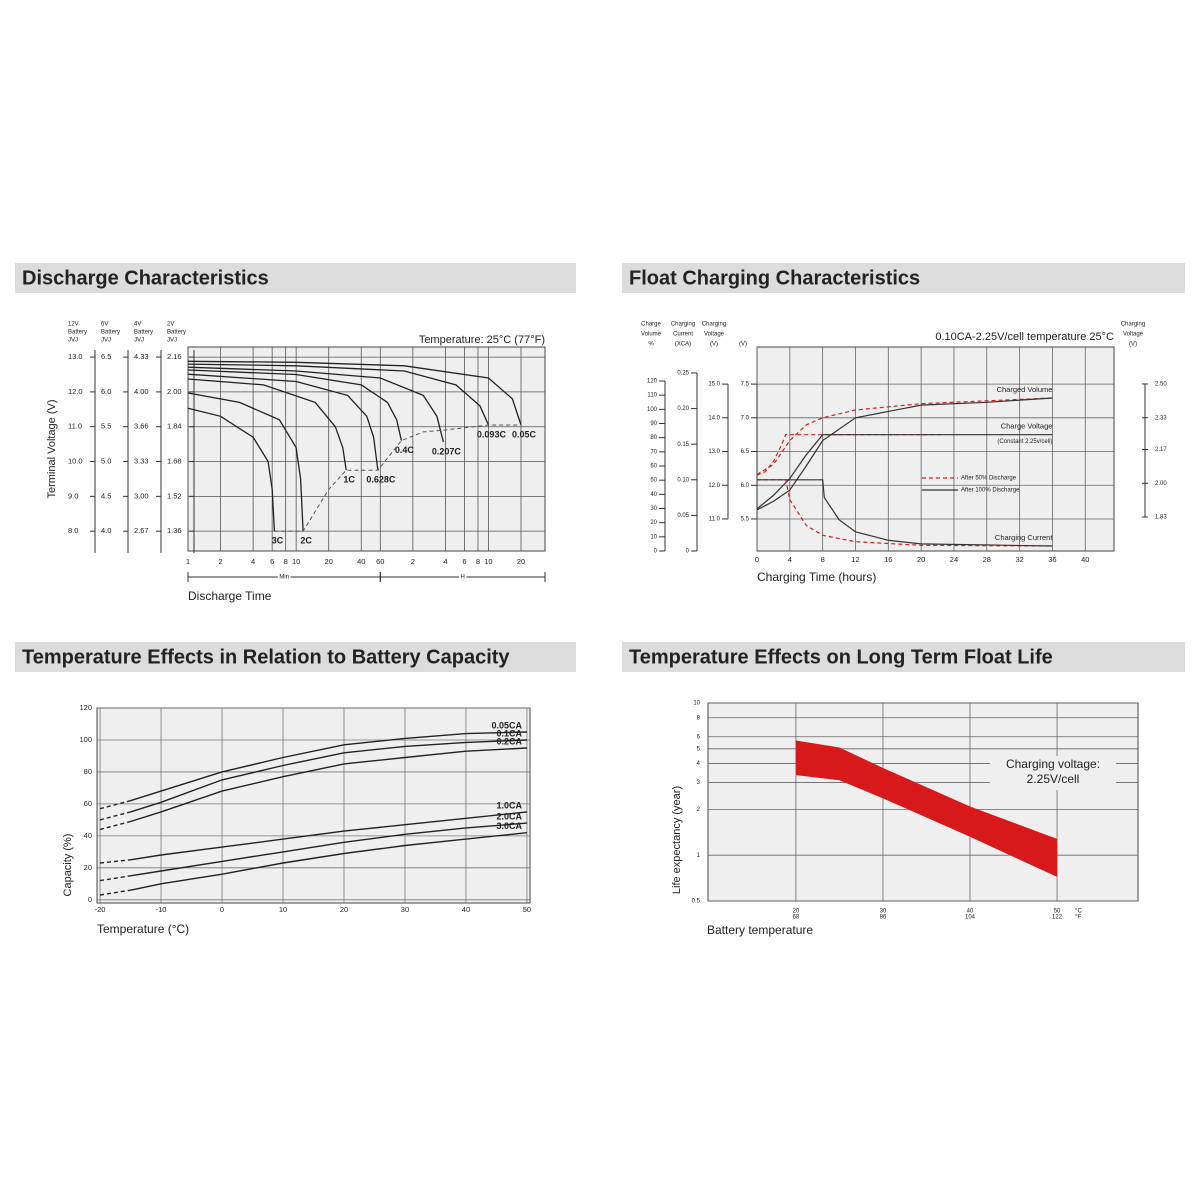 This screenshot has height=1200, width=1200. What do you see at coordinates (714, 345) in the screenshot?
I see `scale-header: (V)` at bounding box center [714, 345].